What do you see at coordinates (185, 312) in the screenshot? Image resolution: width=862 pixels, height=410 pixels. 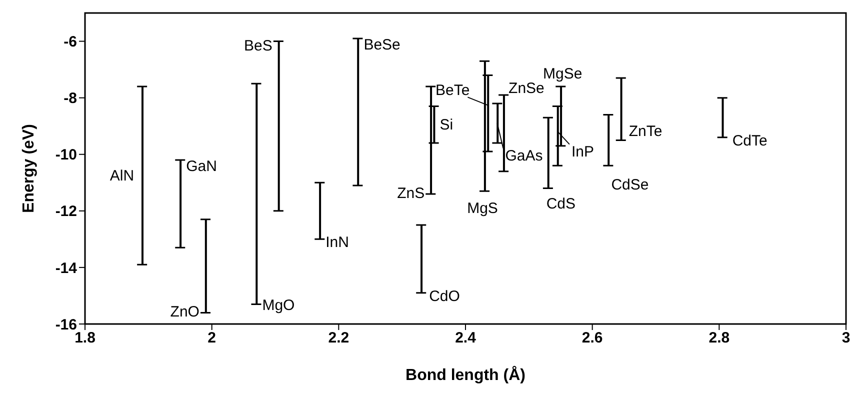 I see `annotation: ZnO` at bounding box center [185, 312].